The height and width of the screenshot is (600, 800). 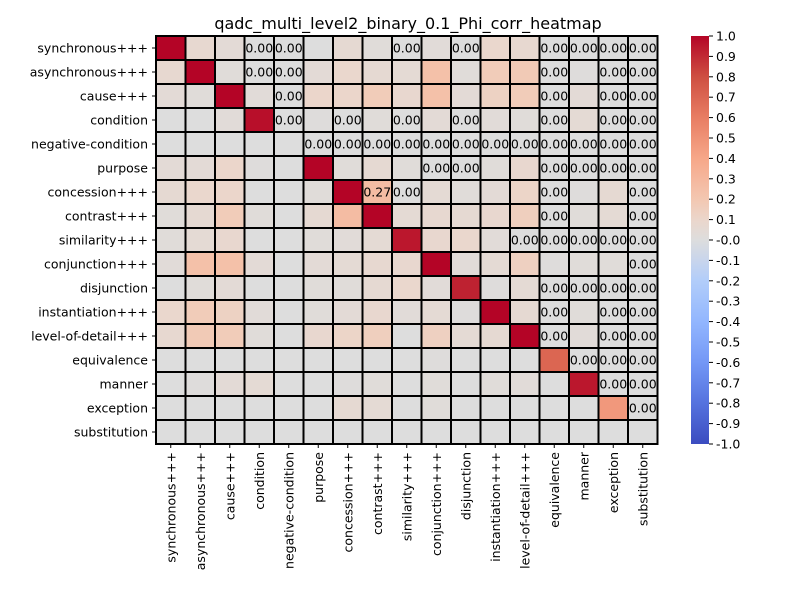 I want to click on y-tick-label: substitution, so click(x=111, y=432).